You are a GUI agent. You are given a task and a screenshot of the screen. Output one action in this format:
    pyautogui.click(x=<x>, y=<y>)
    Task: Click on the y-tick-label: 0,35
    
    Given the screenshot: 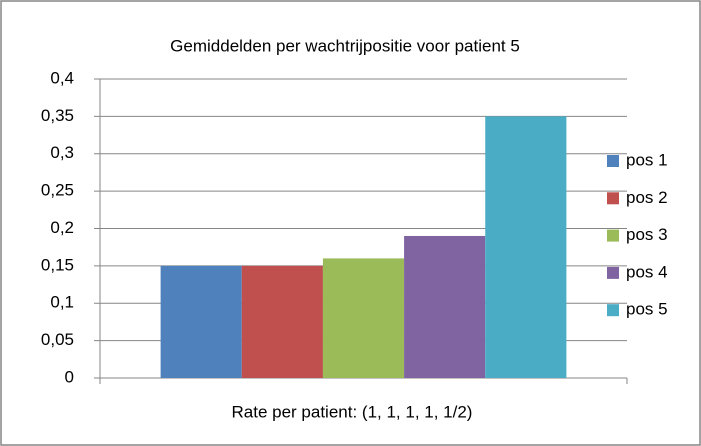 What is the action you would take?
    pyautogui.click(x=57, y=115)
    